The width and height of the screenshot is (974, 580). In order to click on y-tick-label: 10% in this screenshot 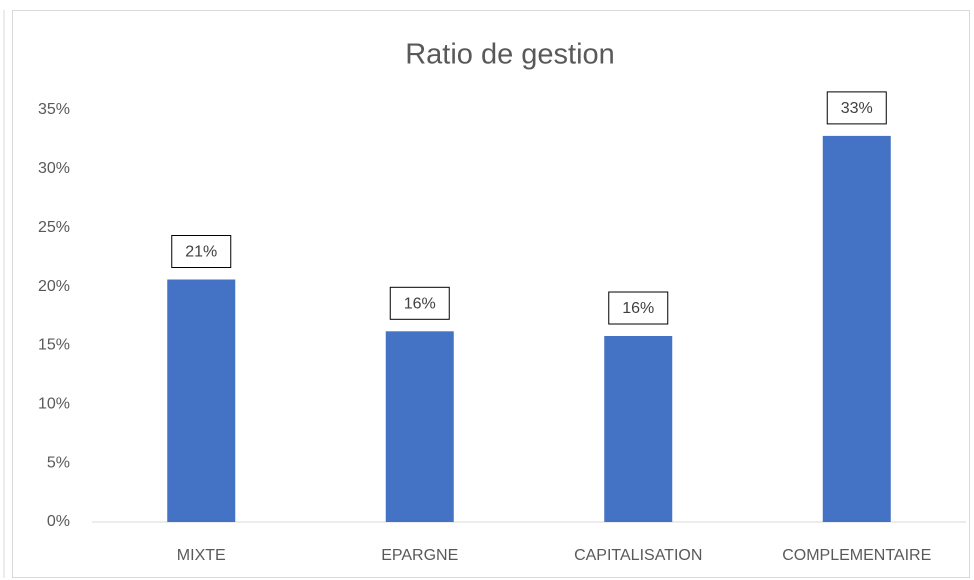, I will do `click(54, 404)`.